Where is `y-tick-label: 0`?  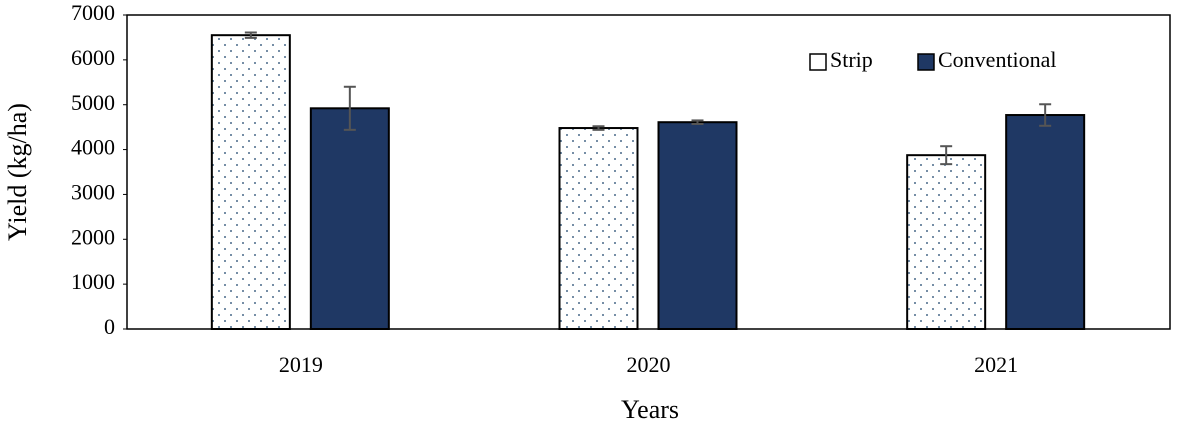
y-tick-label: 0 is located at coordinates (109, 326).